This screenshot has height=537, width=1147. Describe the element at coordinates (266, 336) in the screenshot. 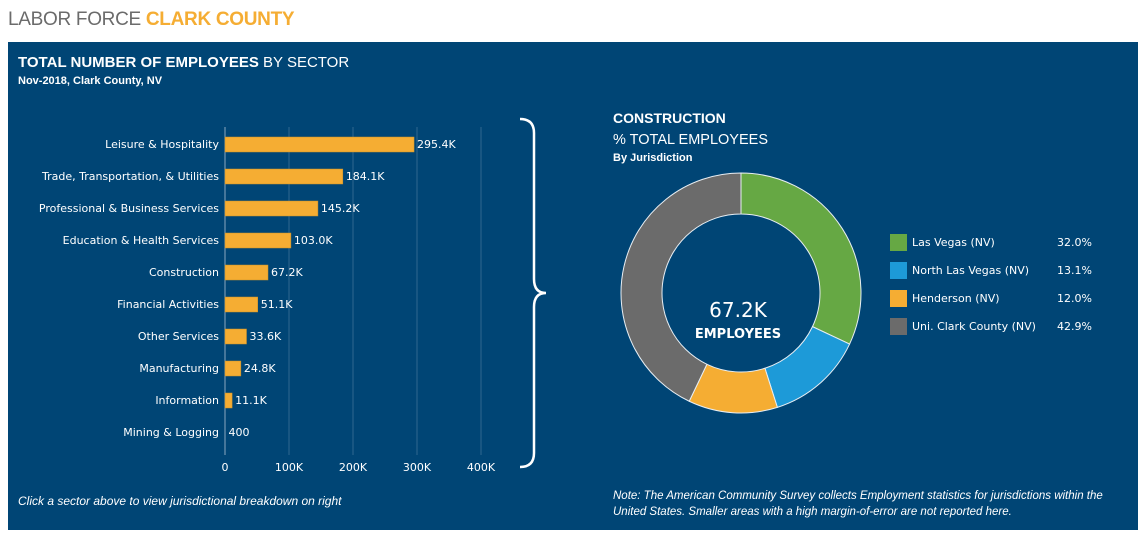

I see `bar-value-label: 33.6K` at that location.